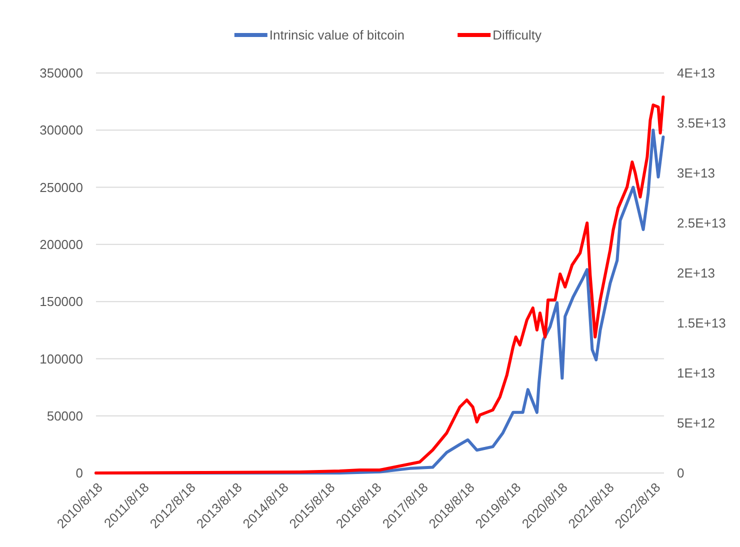 This screenshot has height=547, width=740. I want to click on y2-tick-label: 2.5E+13, so click(701, 223).